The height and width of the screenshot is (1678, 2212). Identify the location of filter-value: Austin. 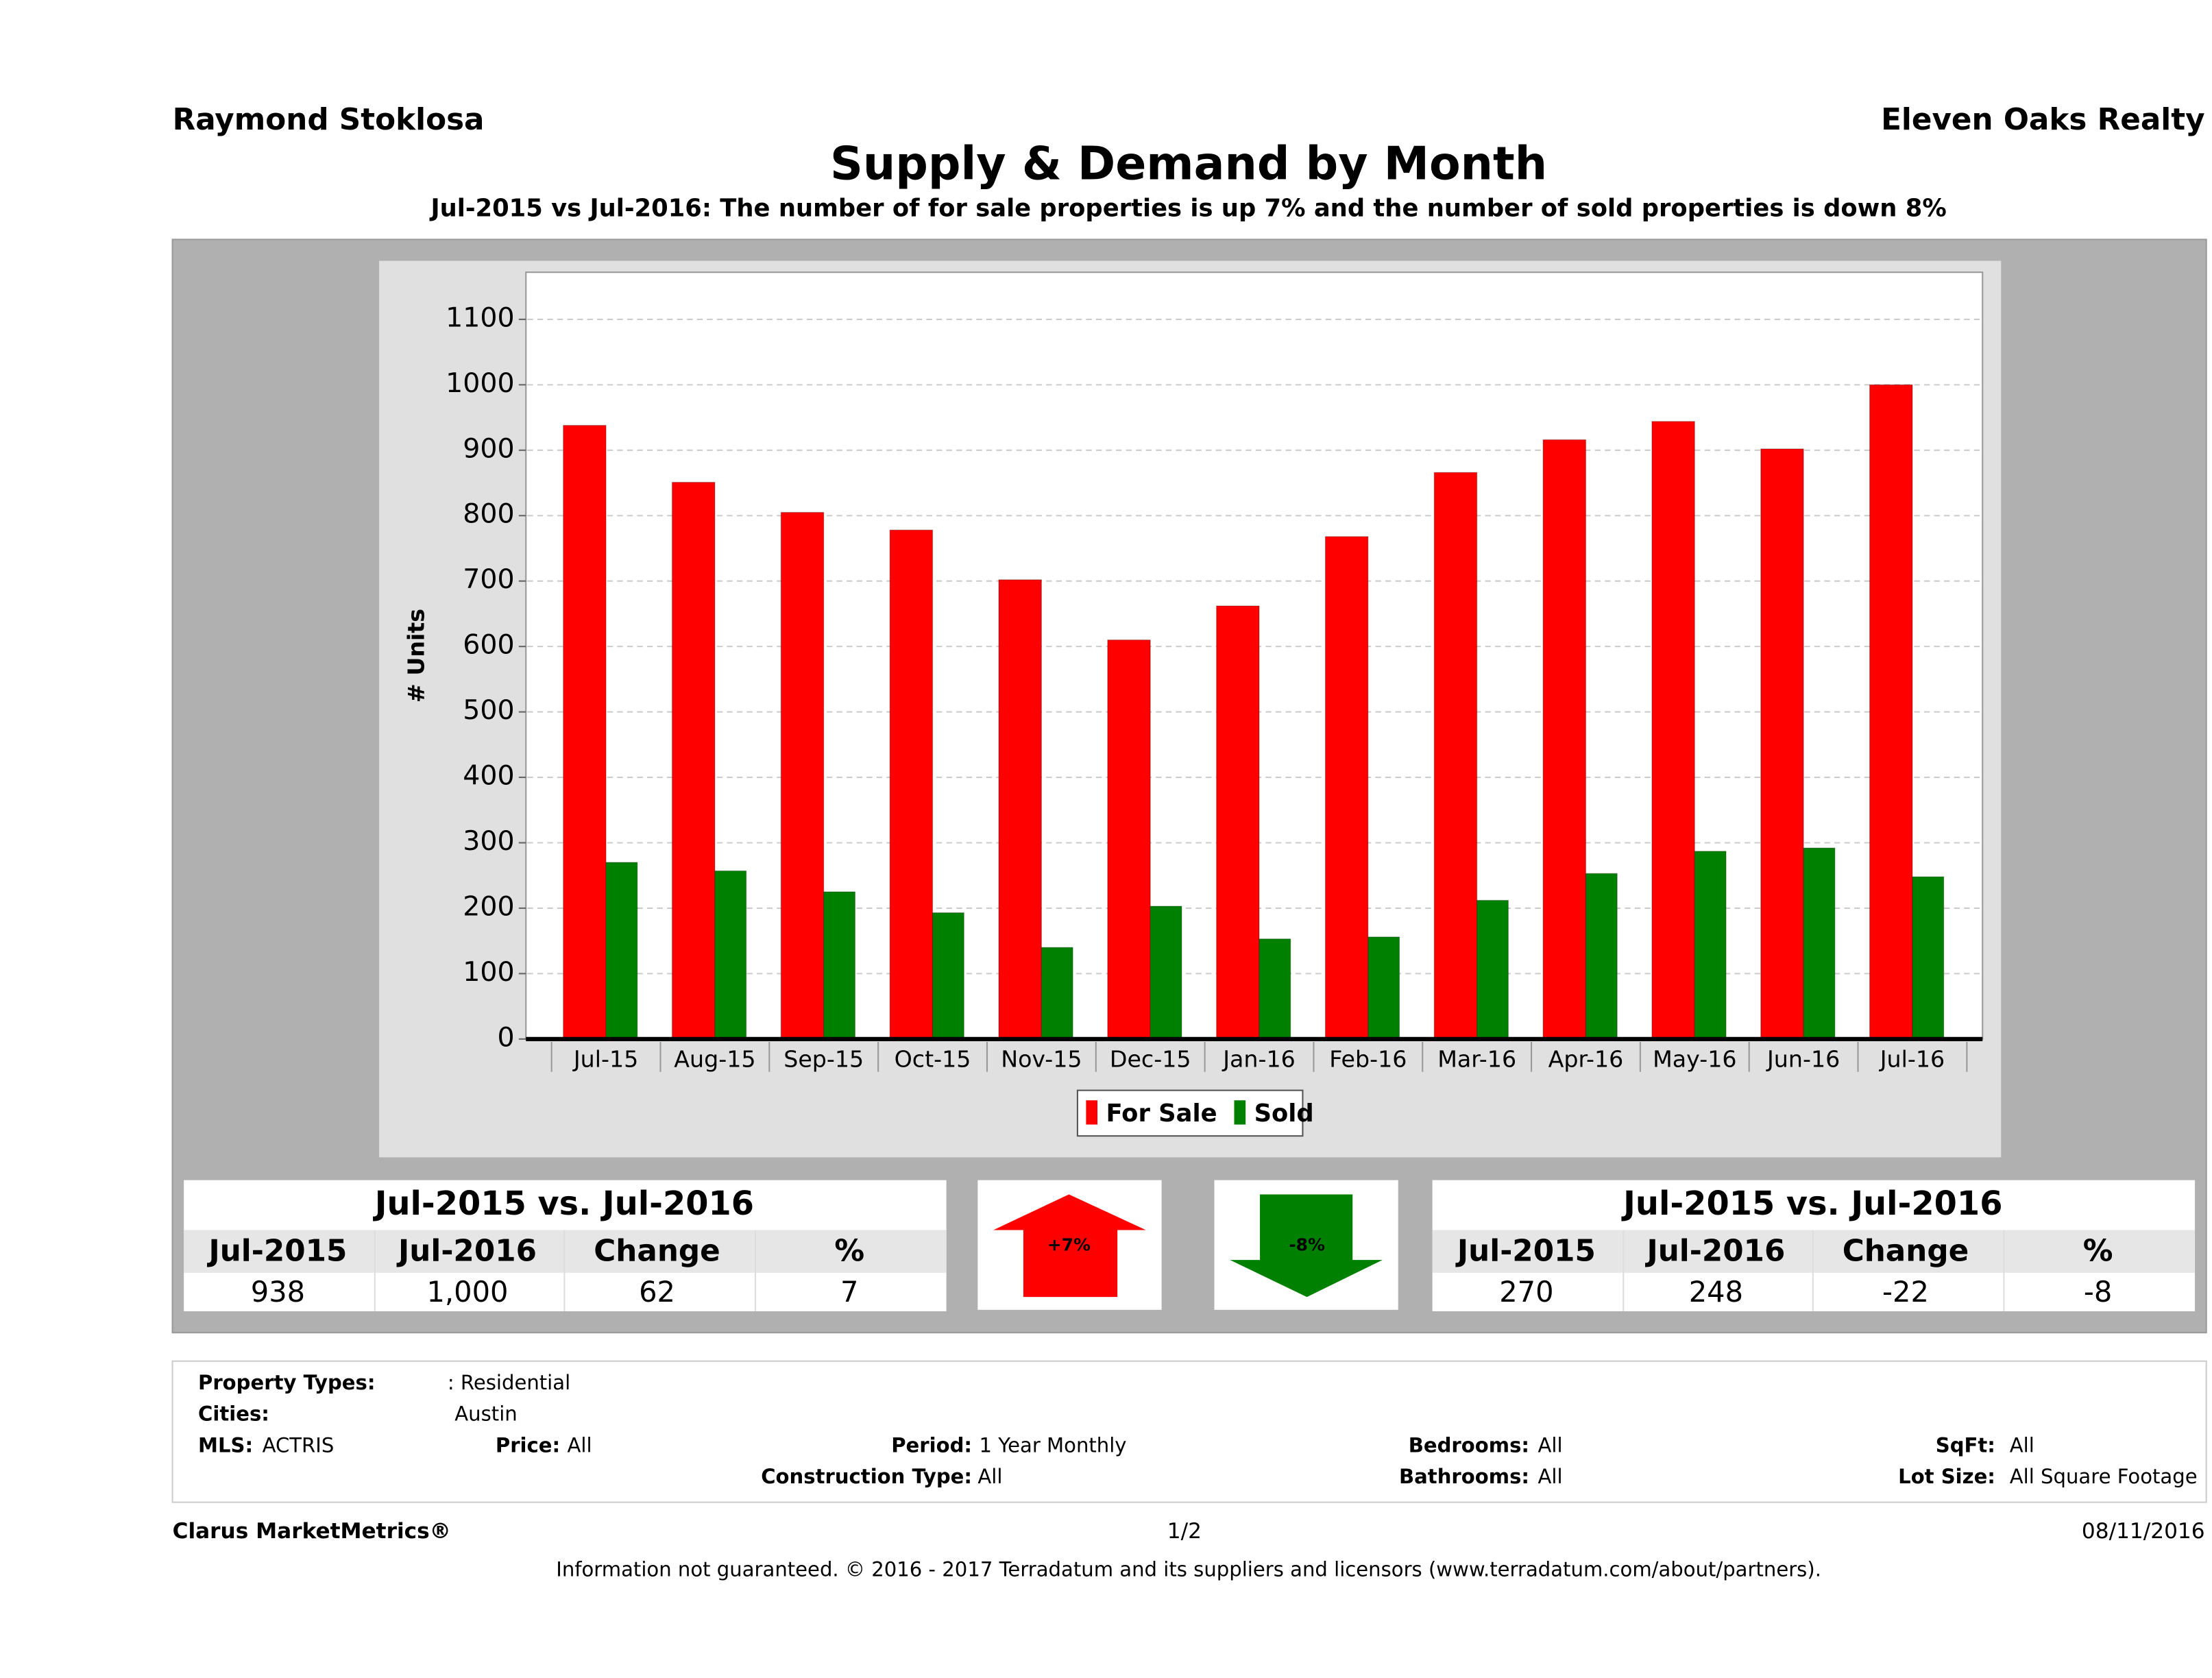
(485, 1414).